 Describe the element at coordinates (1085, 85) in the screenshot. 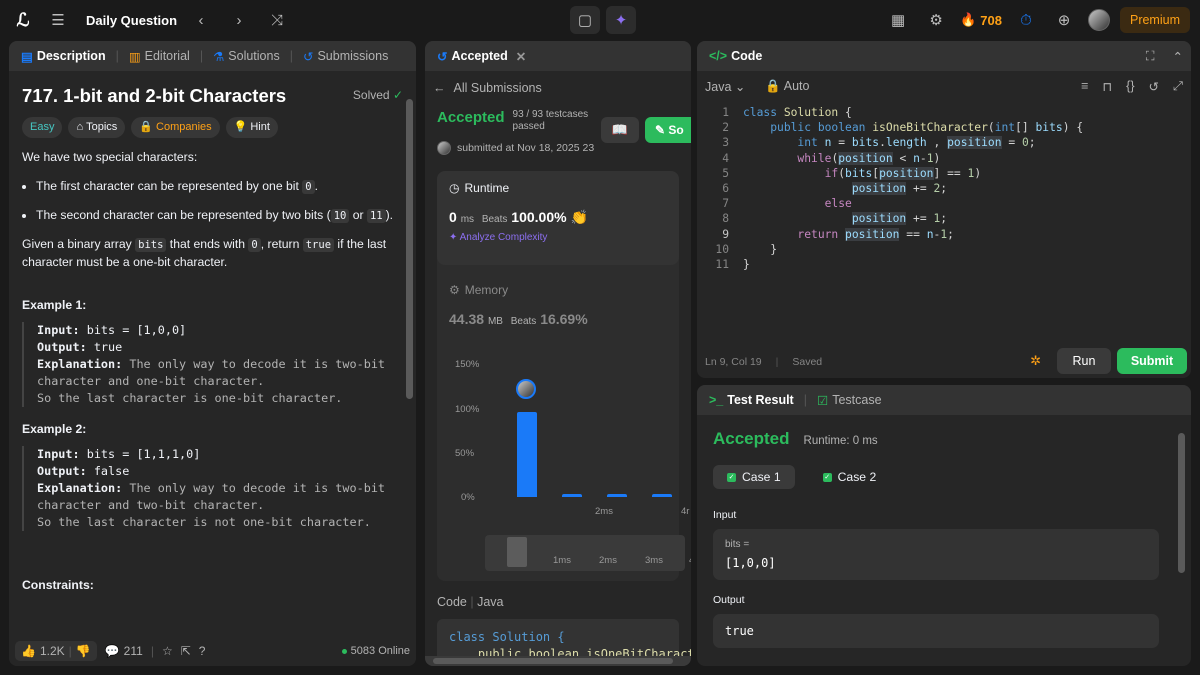

I see `format-icon: ≡` at that location.